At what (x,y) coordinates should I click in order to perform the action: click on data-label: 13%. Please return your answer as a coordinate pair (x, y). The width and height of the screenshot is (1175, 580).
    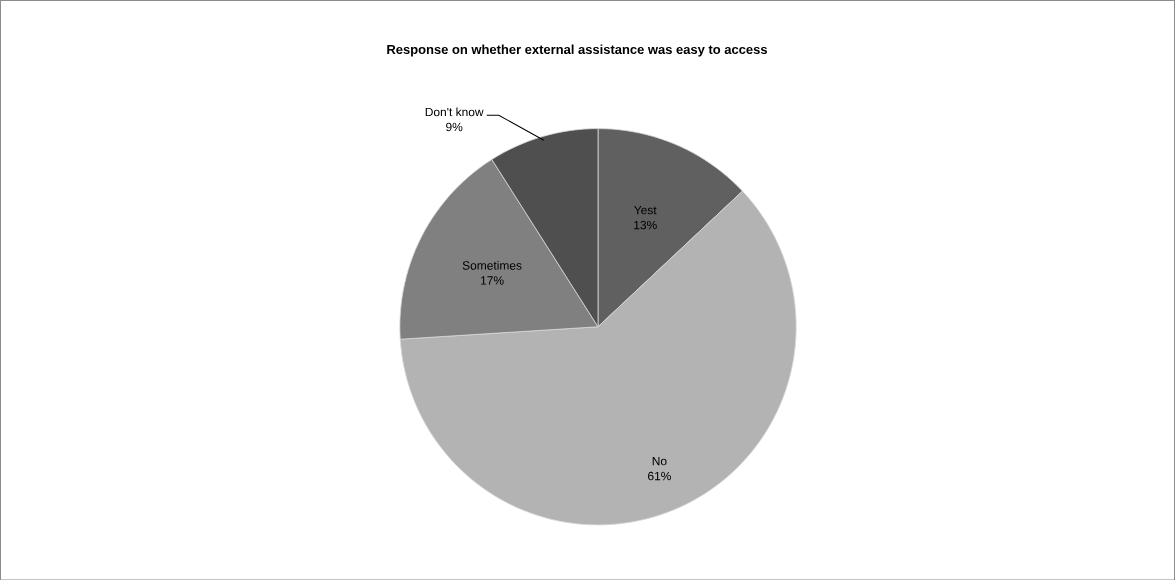
    Looking at the image, I should click on (645, 225).